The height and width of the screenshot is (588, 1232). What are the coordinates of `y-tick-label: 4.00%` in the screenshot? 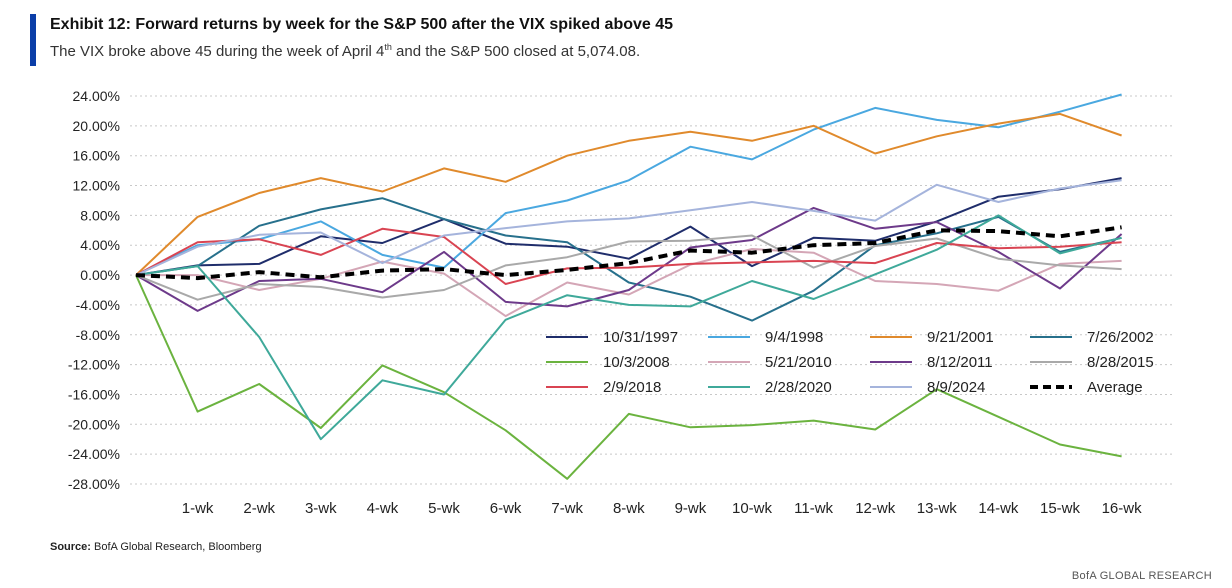 It's located at (100, 245).